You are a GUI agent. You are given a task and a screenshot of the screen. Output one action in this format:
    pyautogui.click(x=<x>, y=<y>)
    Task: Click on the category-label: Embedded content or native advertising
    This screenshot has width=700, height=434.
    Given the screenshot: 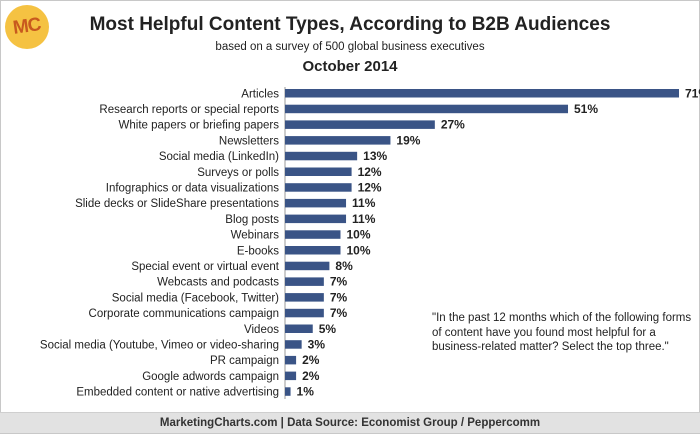 What is the action you would take?
    pyautogui.click(x=177, y=393)
    